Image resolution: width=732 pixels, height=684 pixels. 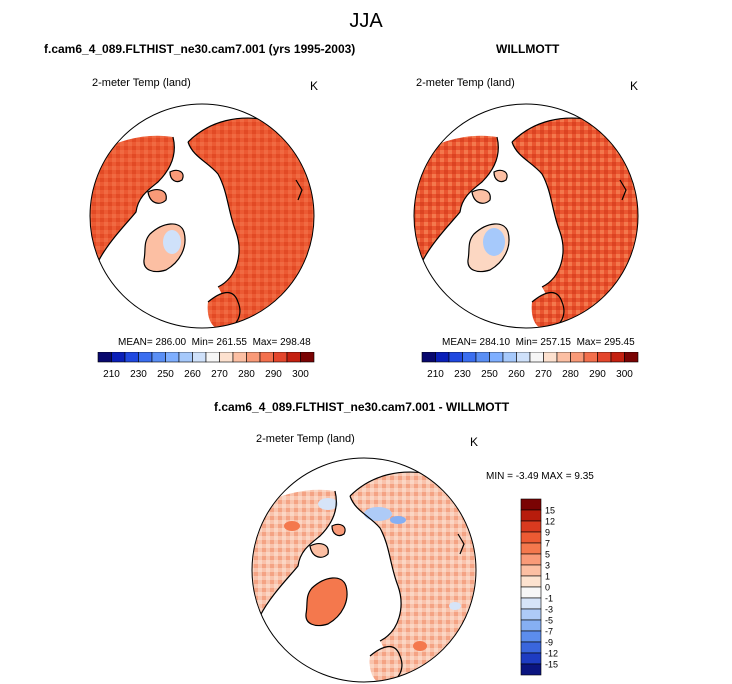 I want to click on panel1-colorbar-tick-label: 210, so click(x=111, y=374).